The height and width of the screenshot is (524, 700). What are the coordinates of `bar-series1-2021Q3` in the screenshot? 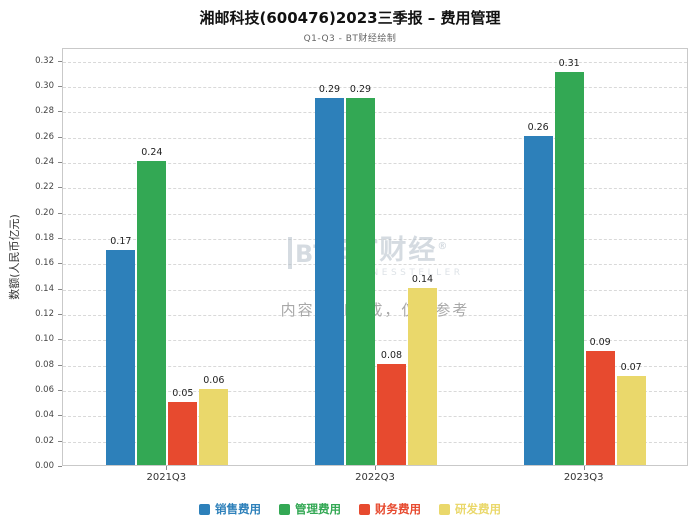 It's located at (121, 357).